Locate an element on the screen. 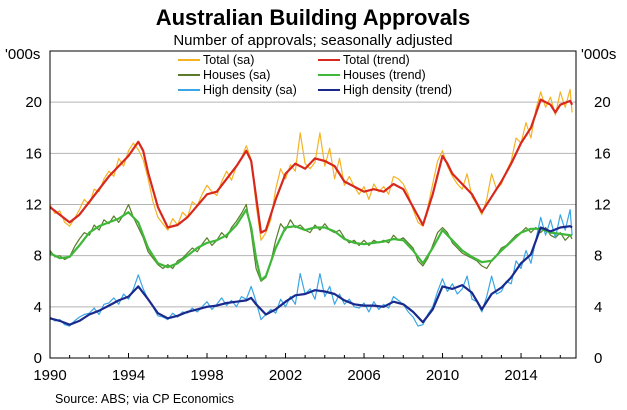  y-tick-label-left: 8 is located at coordinates (38, 256).